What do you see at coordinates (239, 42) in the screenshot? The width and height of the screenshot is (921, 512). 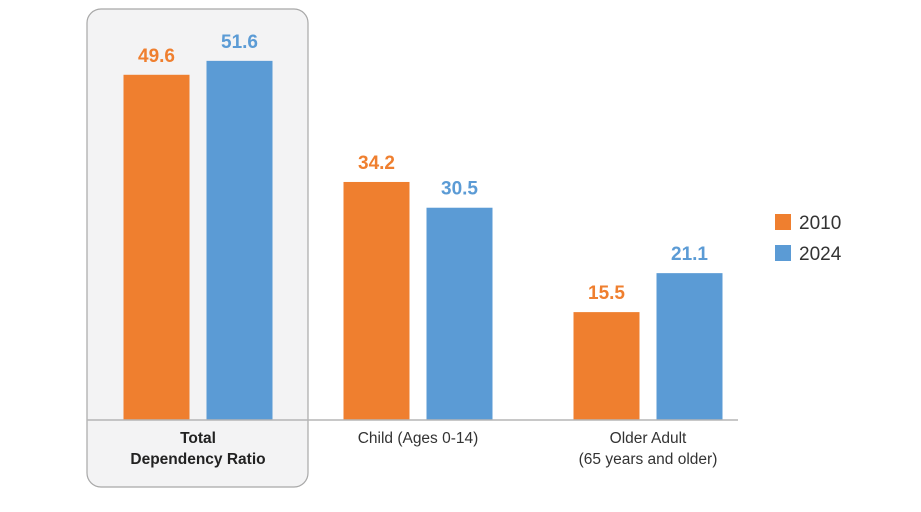 I see `value-label-2024-0: 51.6` at bounding box center [239, 42].